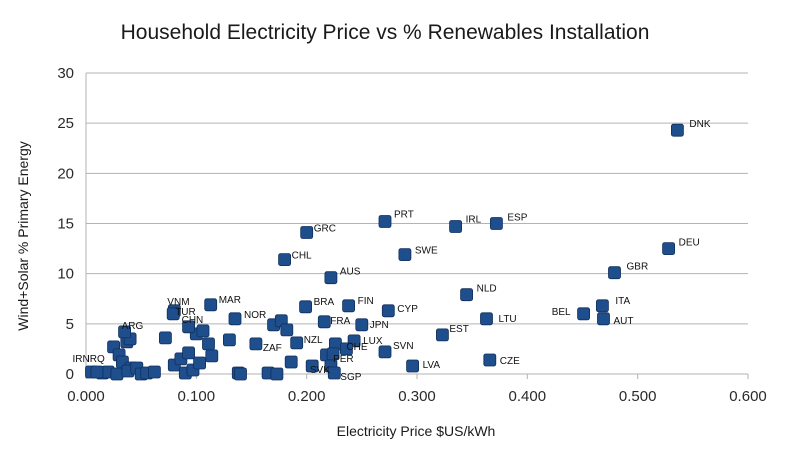 The image size is (788, 454). I want to click on x-tick-label: 0.500, so click(638, 396).